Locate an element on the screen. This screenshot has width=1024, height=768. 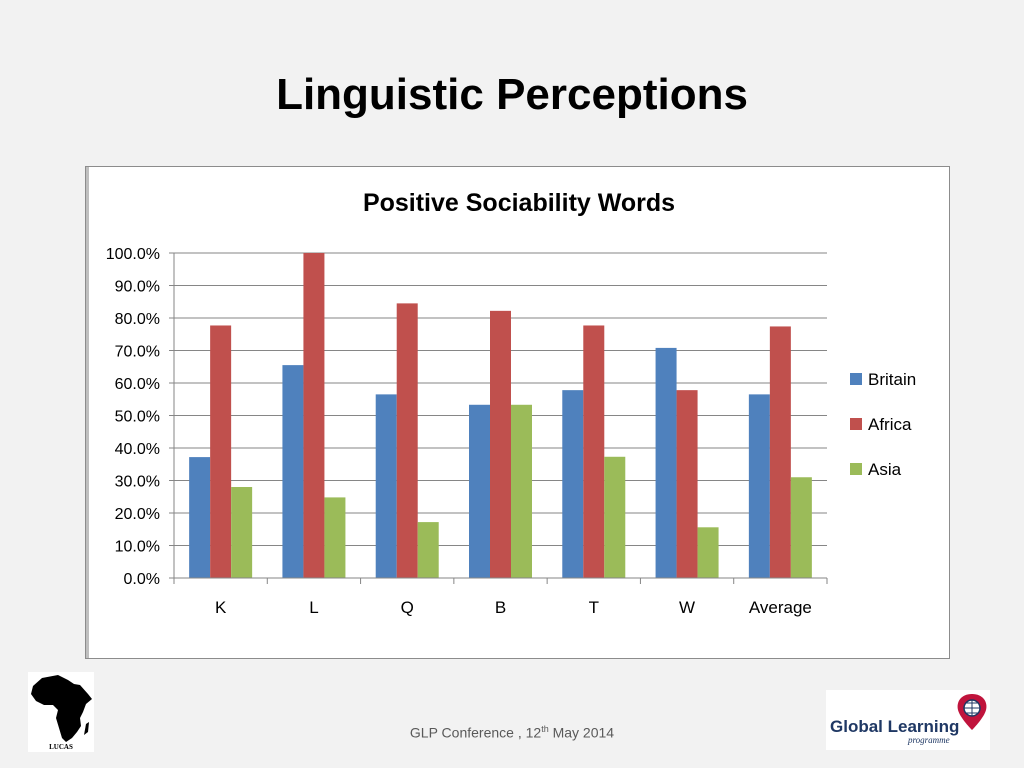
madagascar-shape is located at coordinates (86, 728).